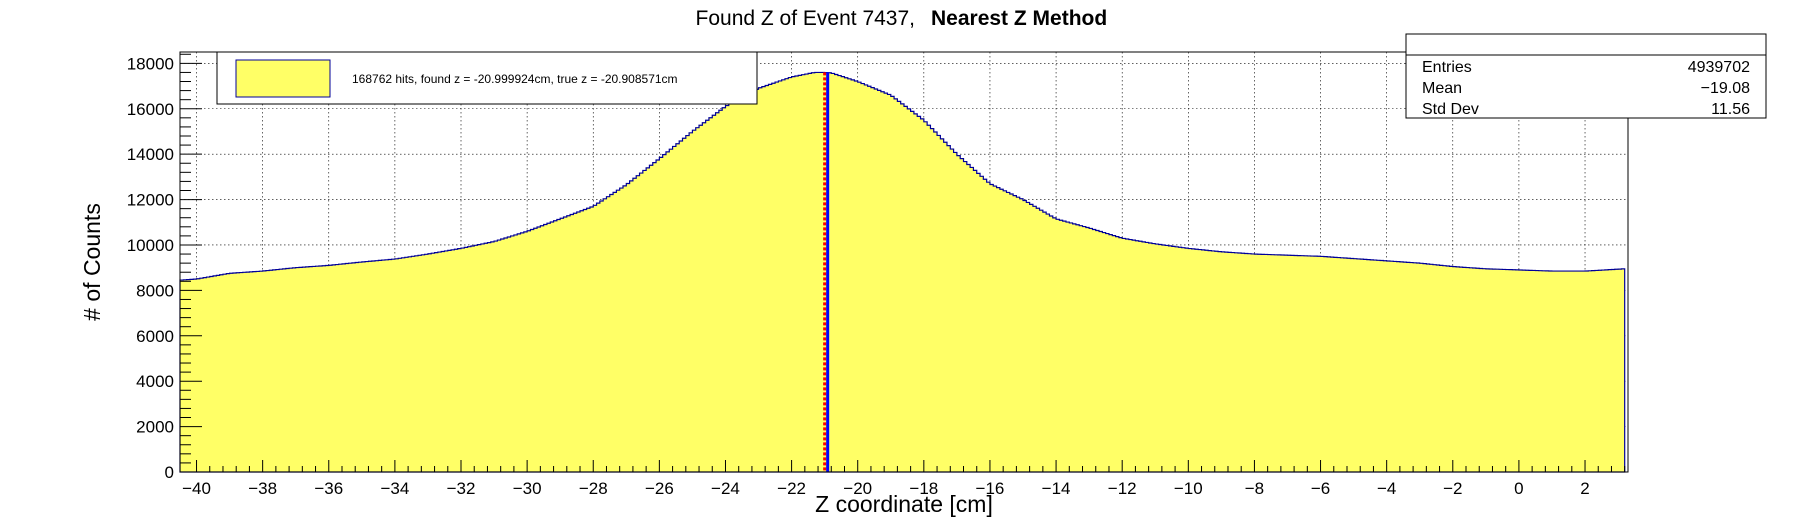 The width and height of the screenshot is (1796, 522). Describe the element at coordinates (593, 488) in the screenshot. I see `x-tick-label: −28` at that location.